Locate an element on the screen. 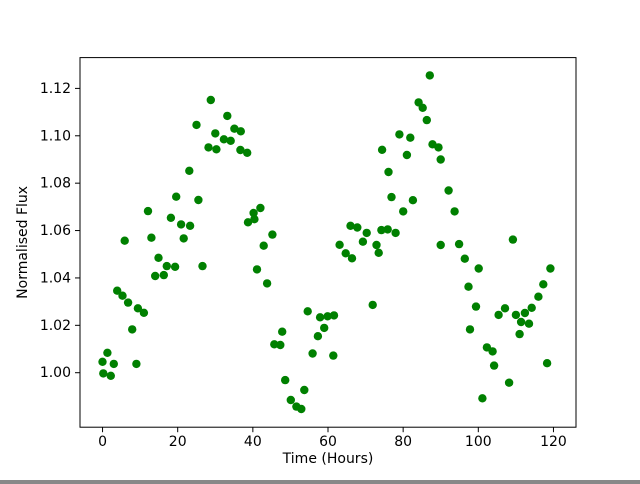  y-tick-label: 1.12 is located at coordinates (55, 89).